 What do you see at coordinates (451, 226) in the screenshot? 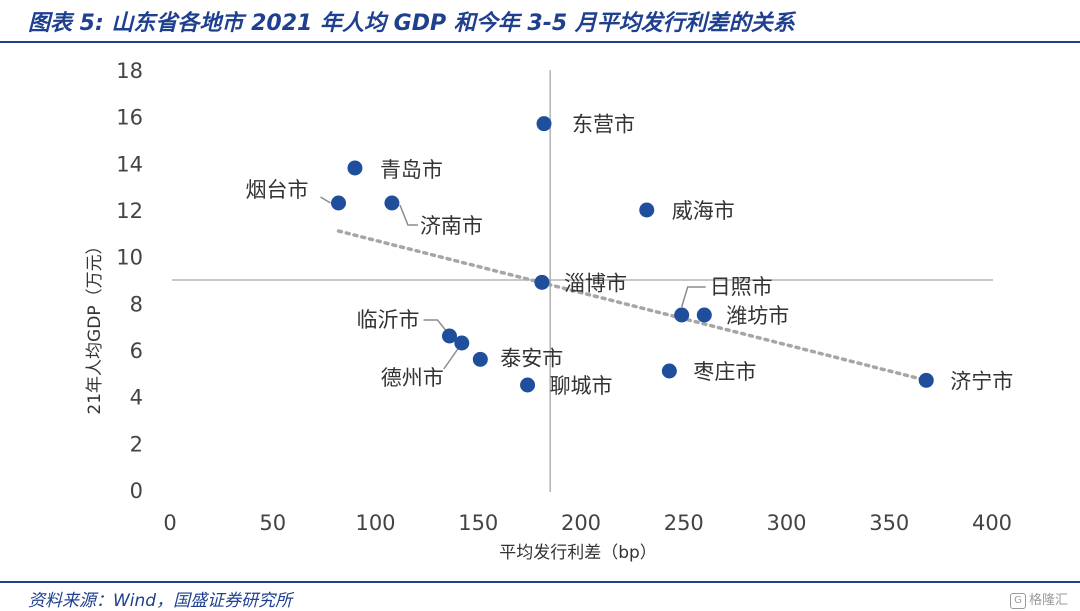
I see `point-label: 济南市` at bounding box center [451, 226].